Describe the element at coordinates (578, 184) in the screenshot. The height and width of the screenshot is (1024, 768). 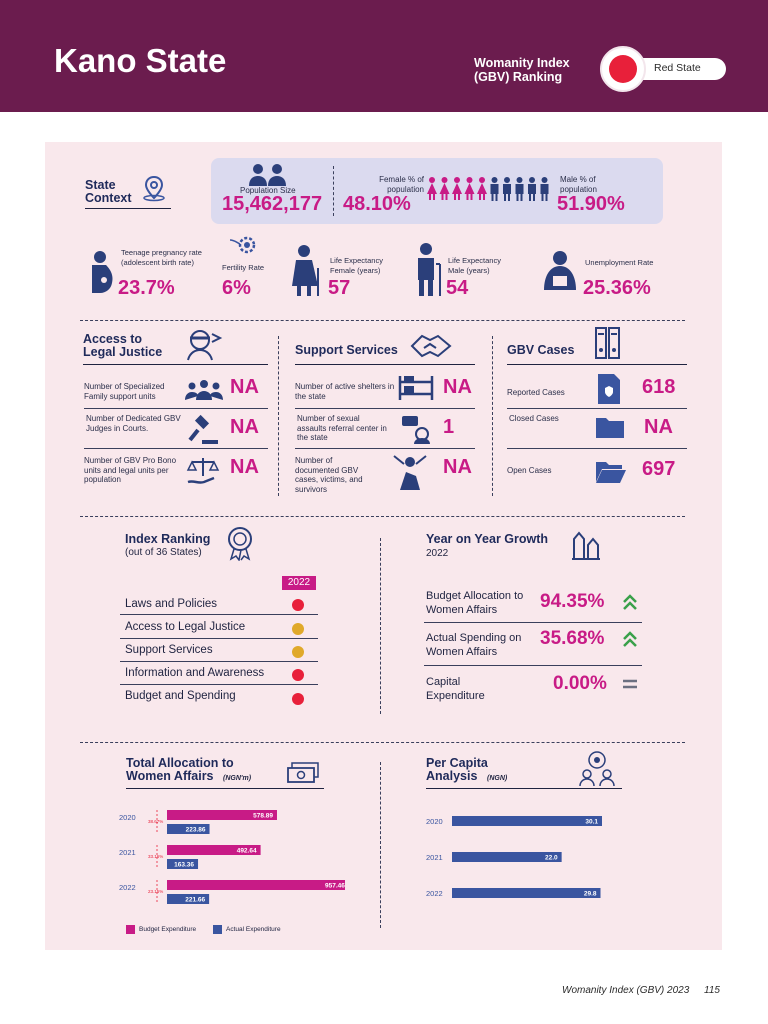
I see `male-label: Male % of population` at that location.